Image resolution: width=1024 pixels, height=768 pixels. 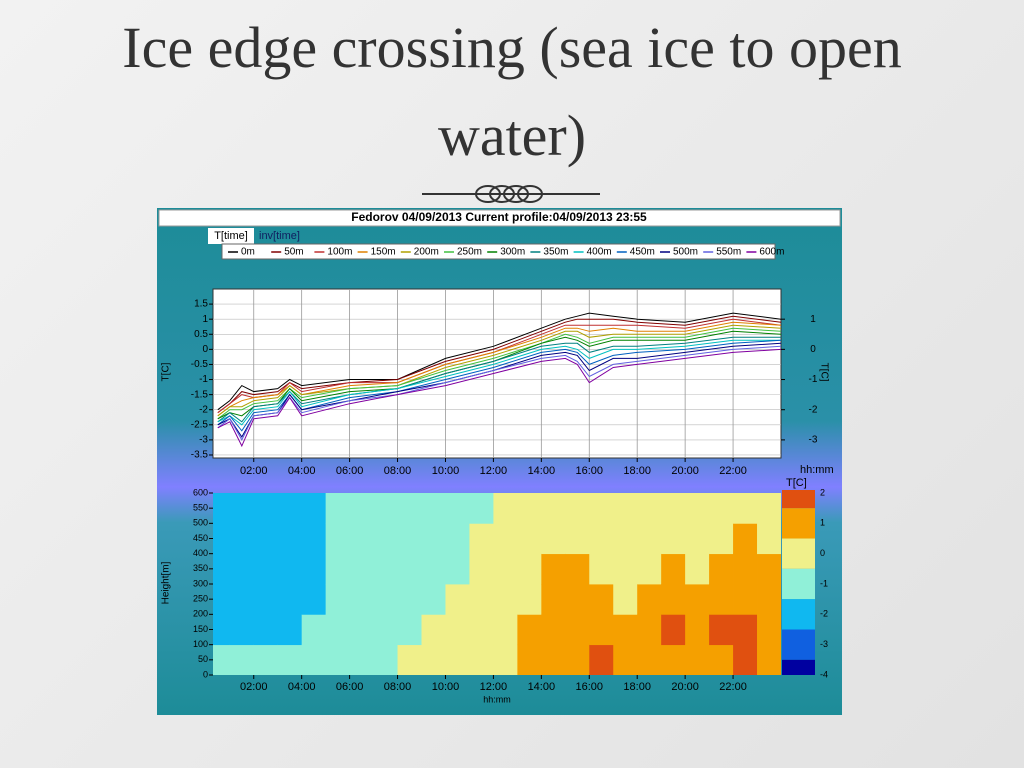 I want to click on x-tick-label: 14:00, so click(x=542, y=687).